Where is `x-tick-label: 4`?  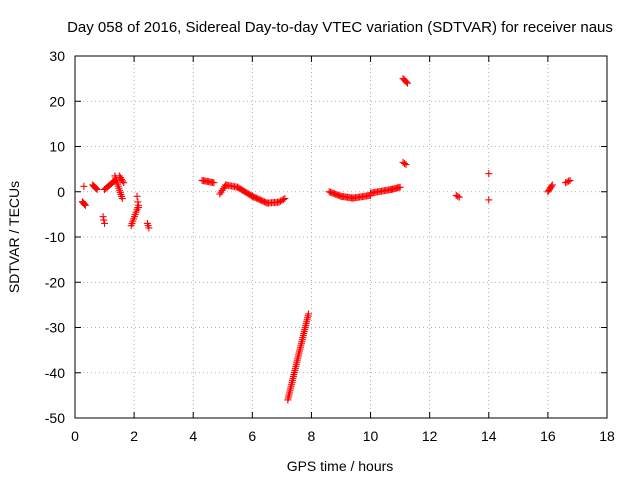
x-tick-label: 4 is located at coordinates (193, 436).